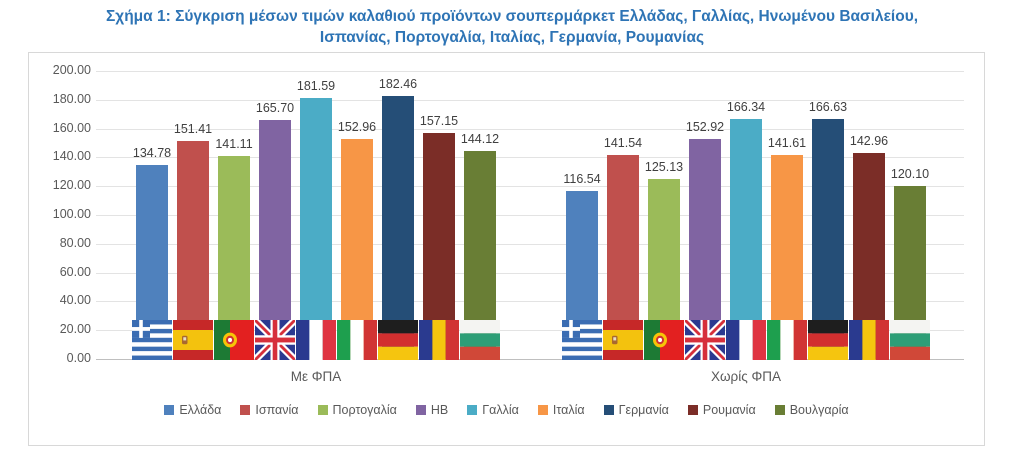  I want to click on y-tick-label: 200.00, so click(71, 70).